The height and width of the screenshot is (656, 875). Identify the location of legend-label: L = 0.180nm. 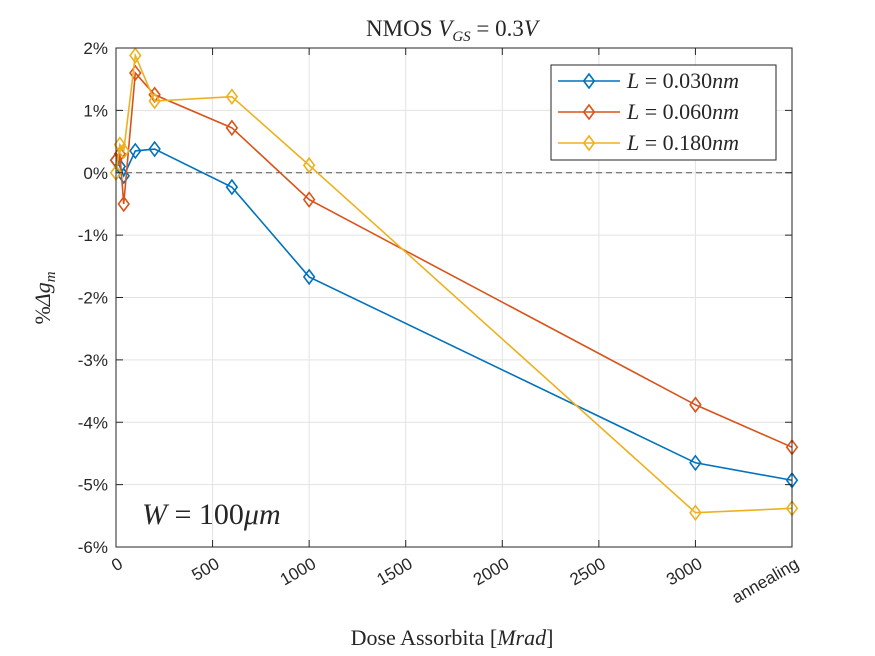
(682, 142).